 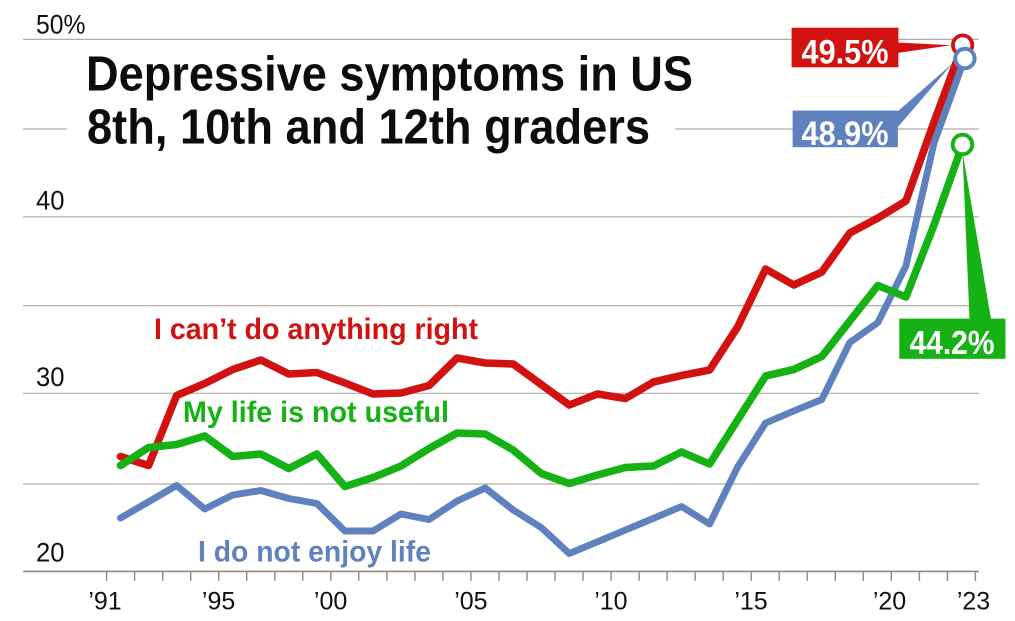 I want to click on svg-text: ’23, so click(x=973, y=602).